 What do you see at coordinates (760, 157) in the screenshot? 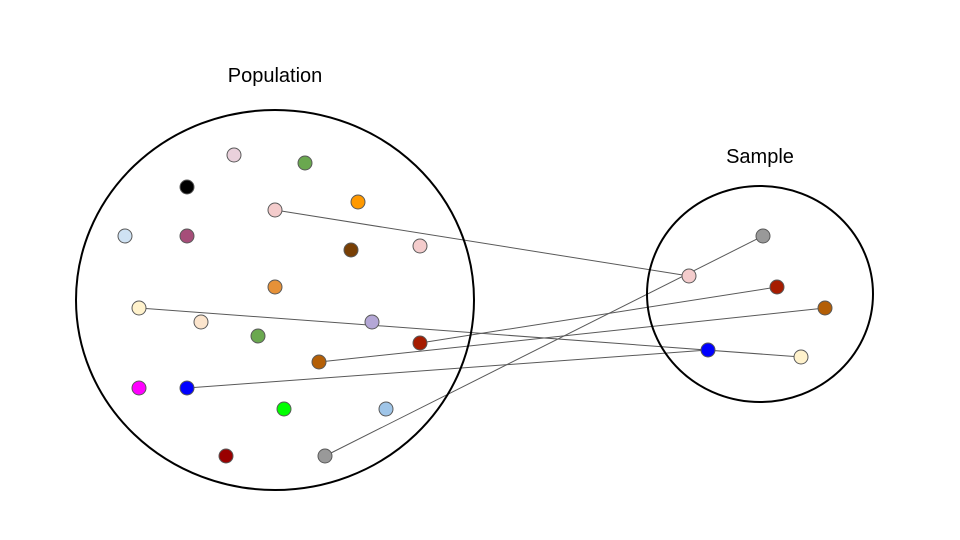
I see `sample-label: Sample` at bounding box center [760, 157].